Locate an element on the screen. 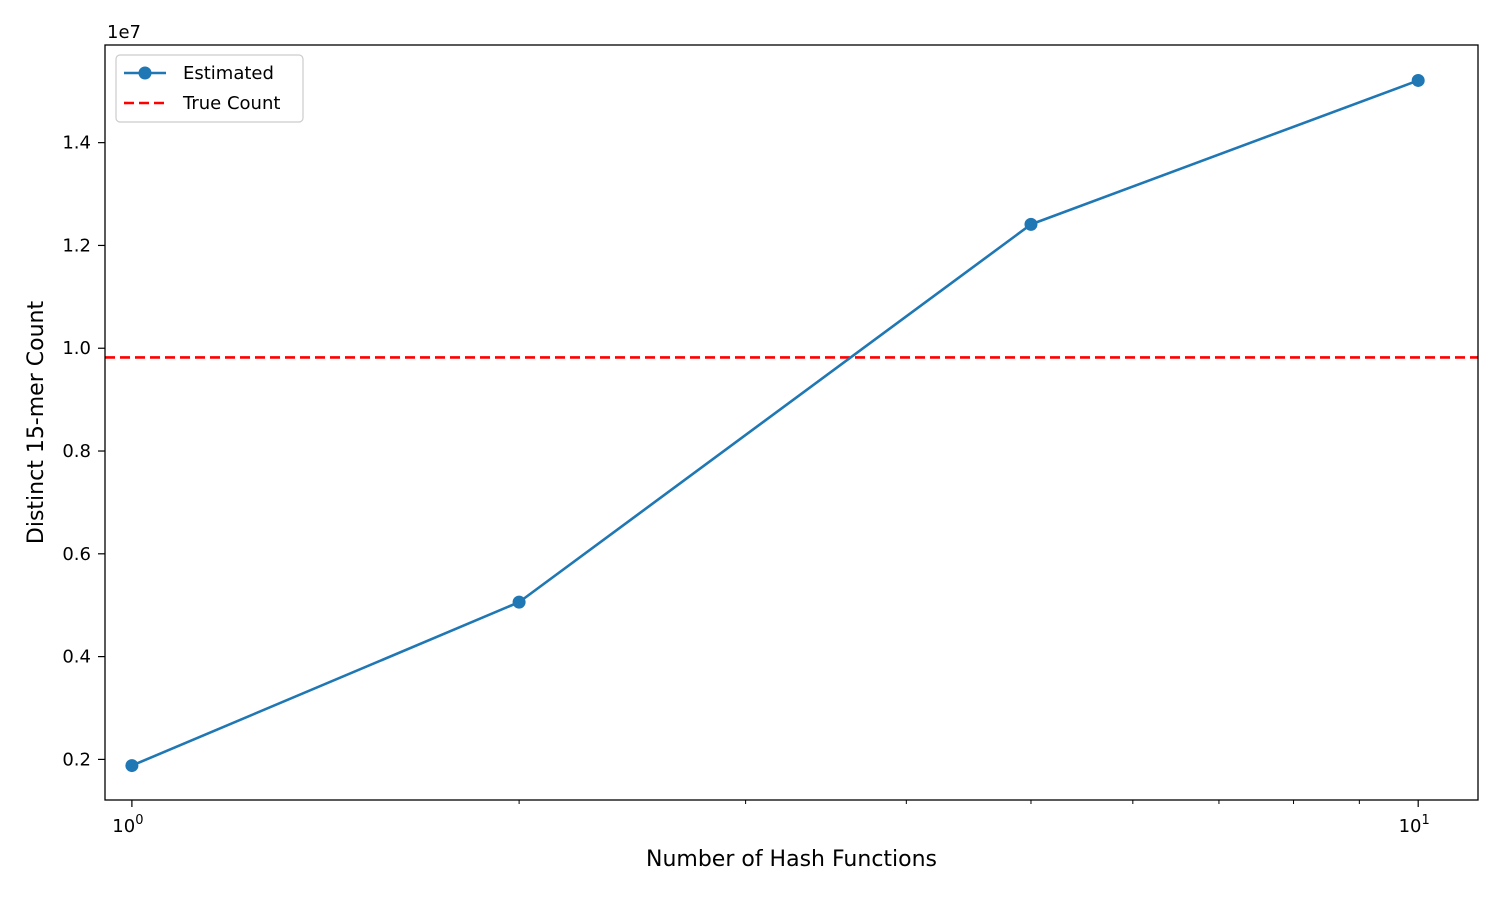 Image resolution: width=1500 pixels, height=900 pixels. y-axis: 0.2 0.4 0.6 0.8 1.0 1.2 1.4 is located at coordinates (83, 451).